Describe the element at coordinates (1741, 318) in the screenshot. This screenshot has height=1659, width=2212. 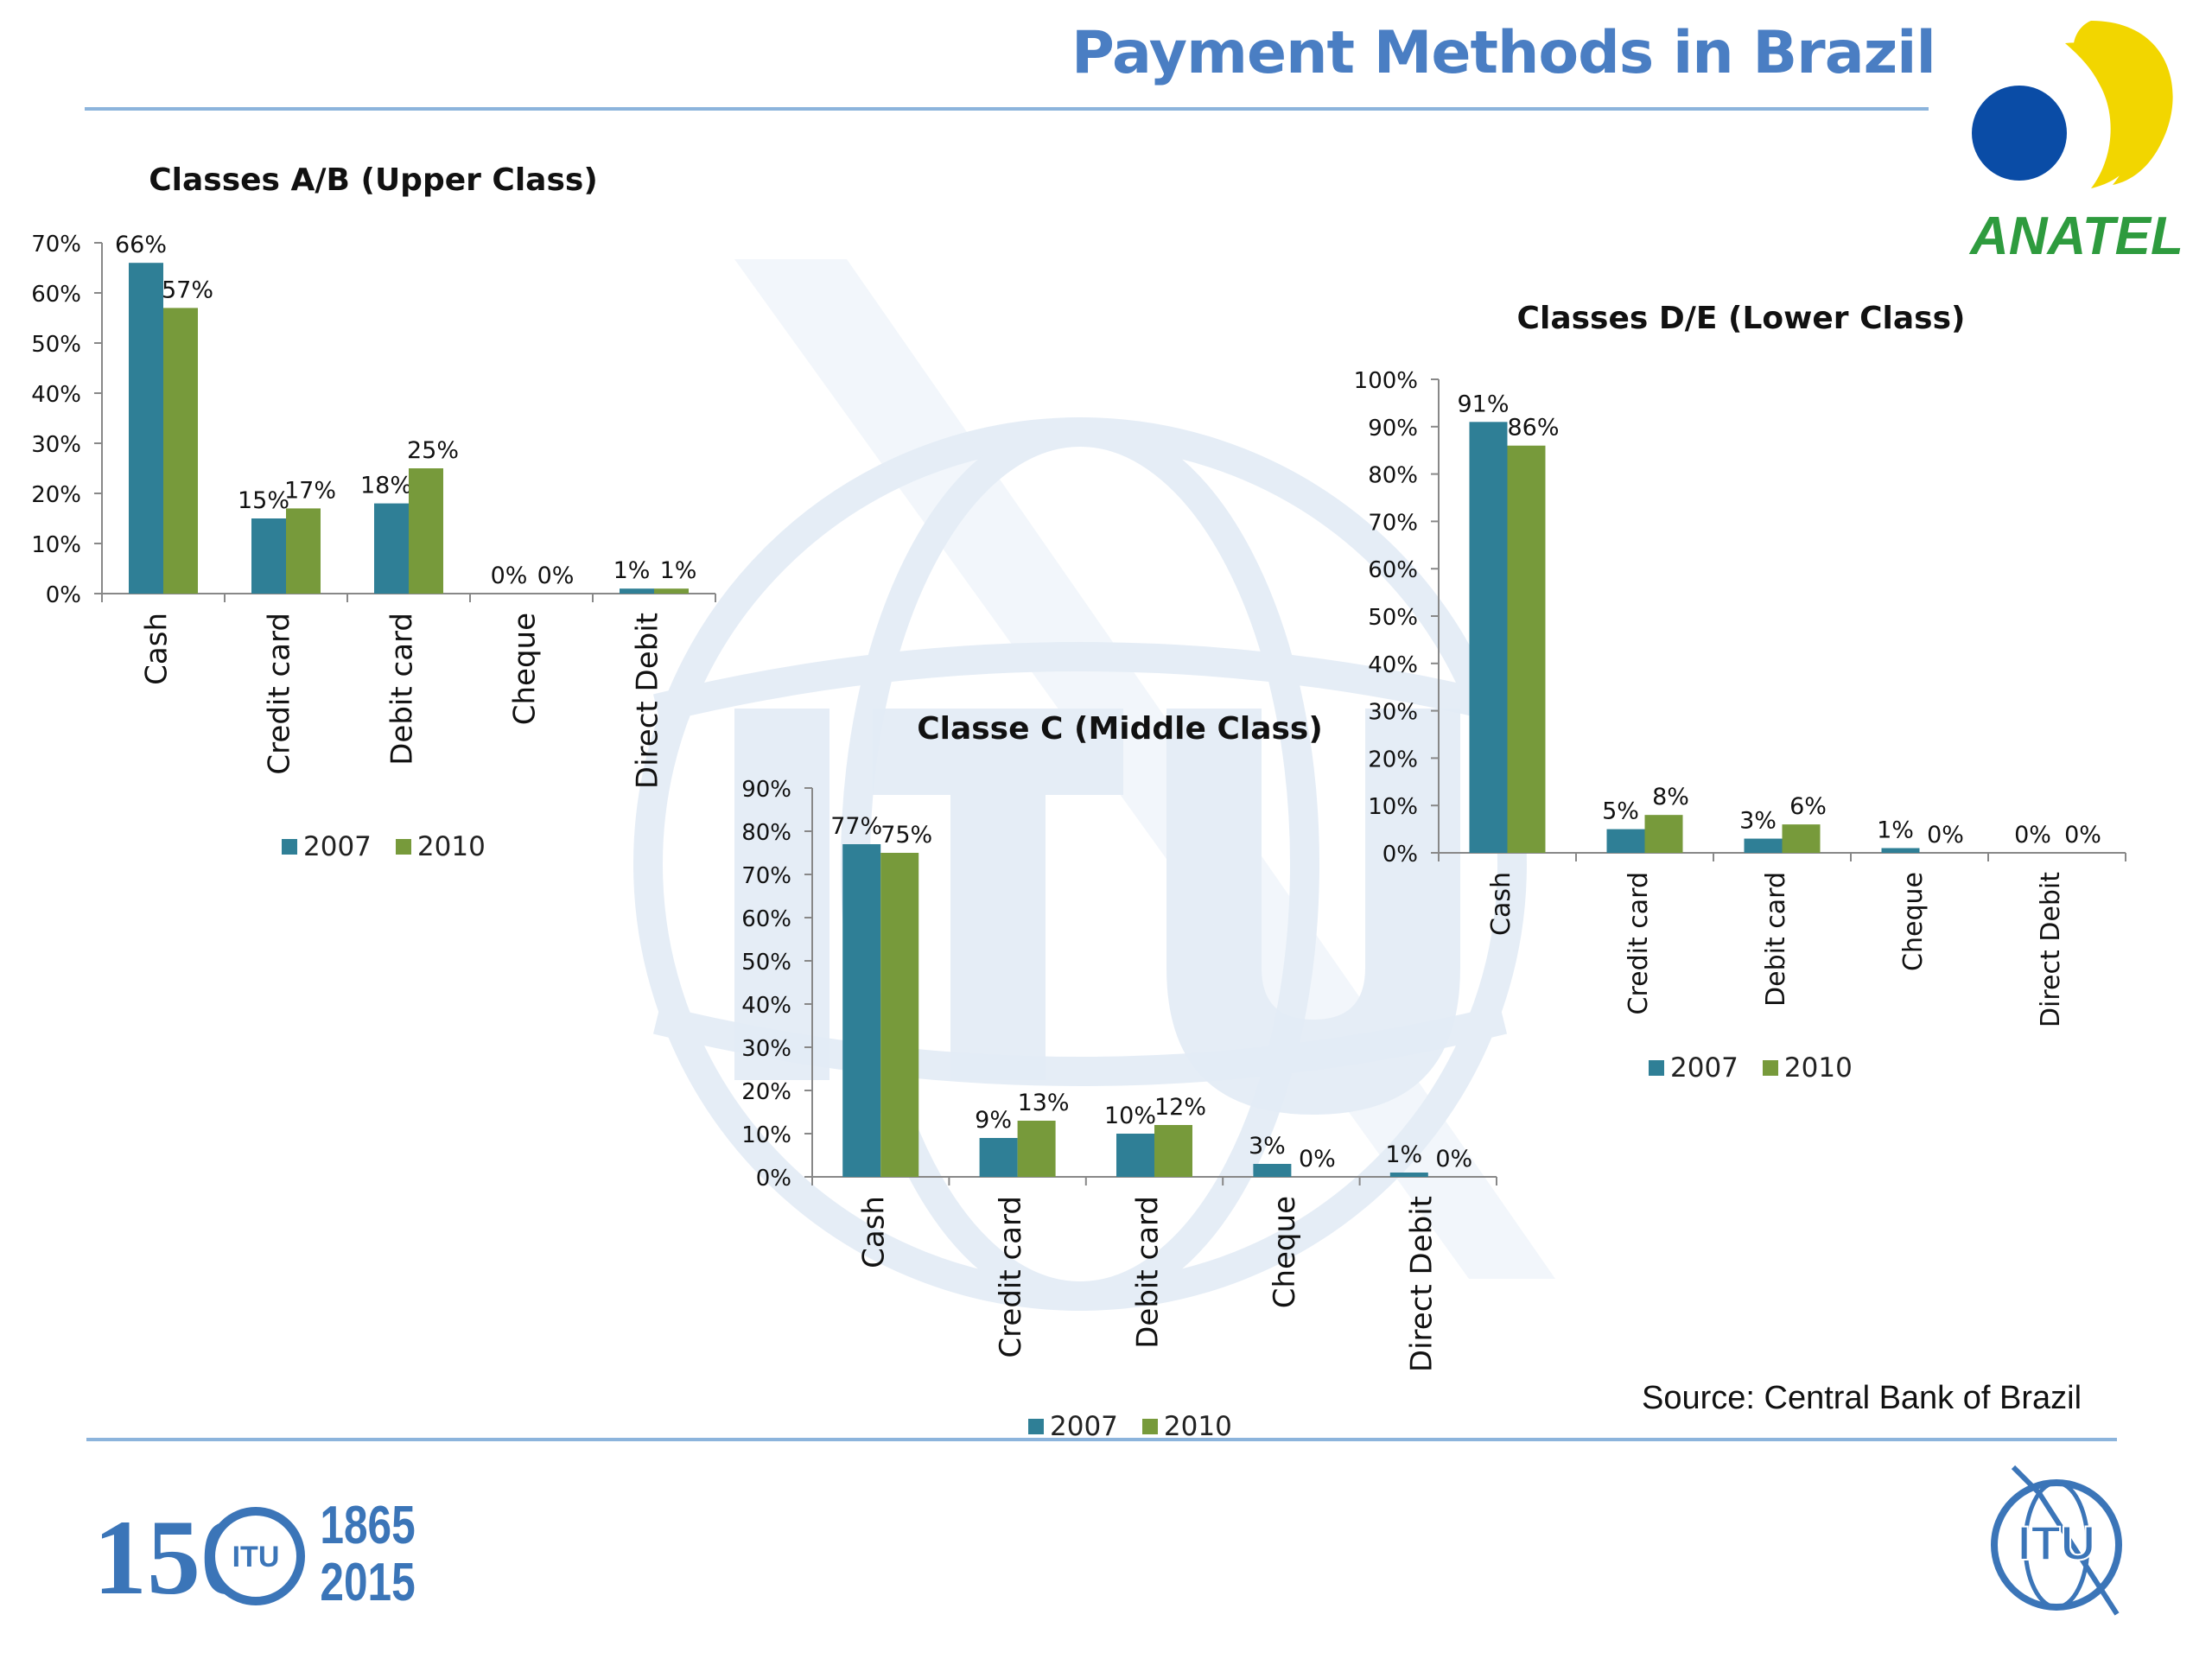
I see `chart-title: Classes D/E (Lower Class)` at that location.